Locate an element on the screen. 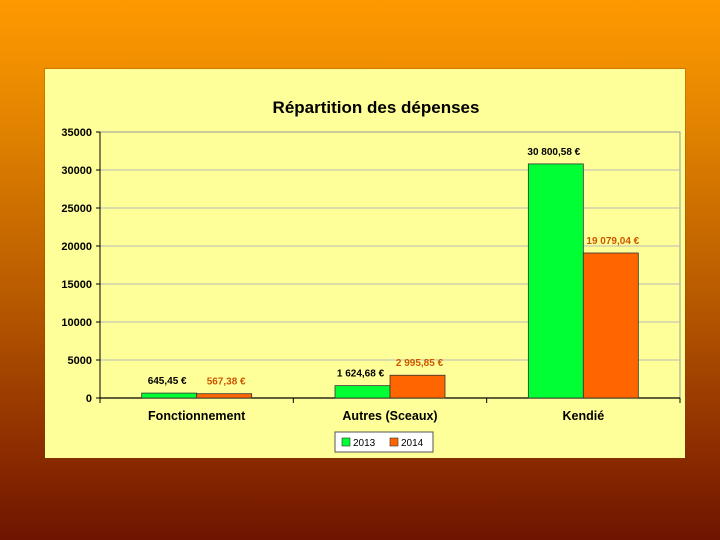 Image resolution: width=720 pixels, height=540 pixels. data-label: 1 624,68 € is located at coordinates (361, 374).